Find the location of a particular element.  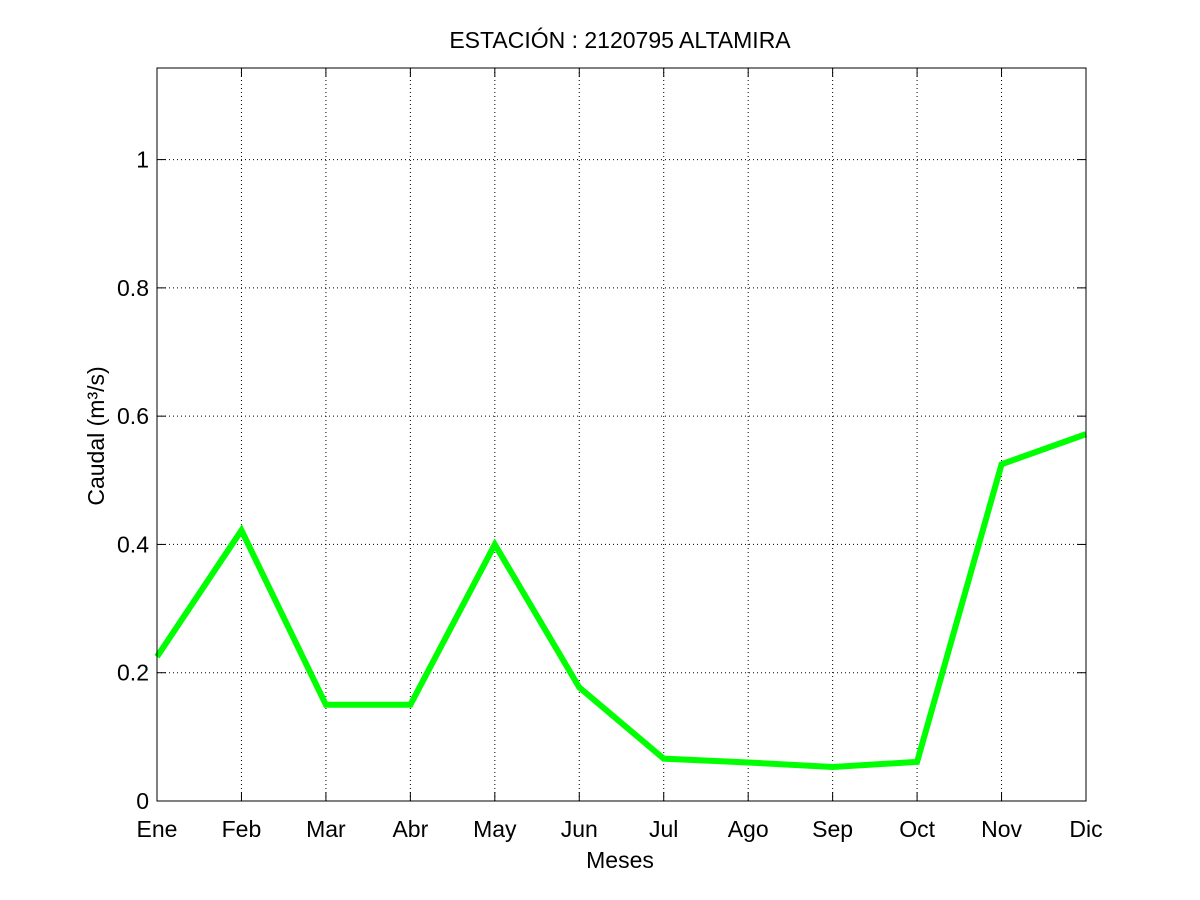

x-tick-label: Nov is located at coordinates (1001, 829).